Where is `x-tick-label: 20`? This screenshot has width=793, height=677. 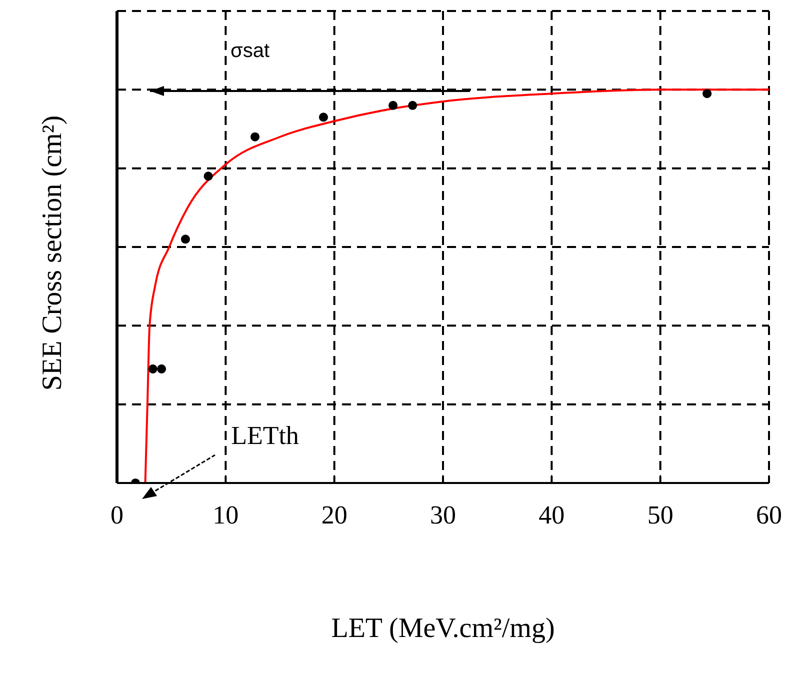
x-tick-label: 20 is located at coordinates (334, 515).